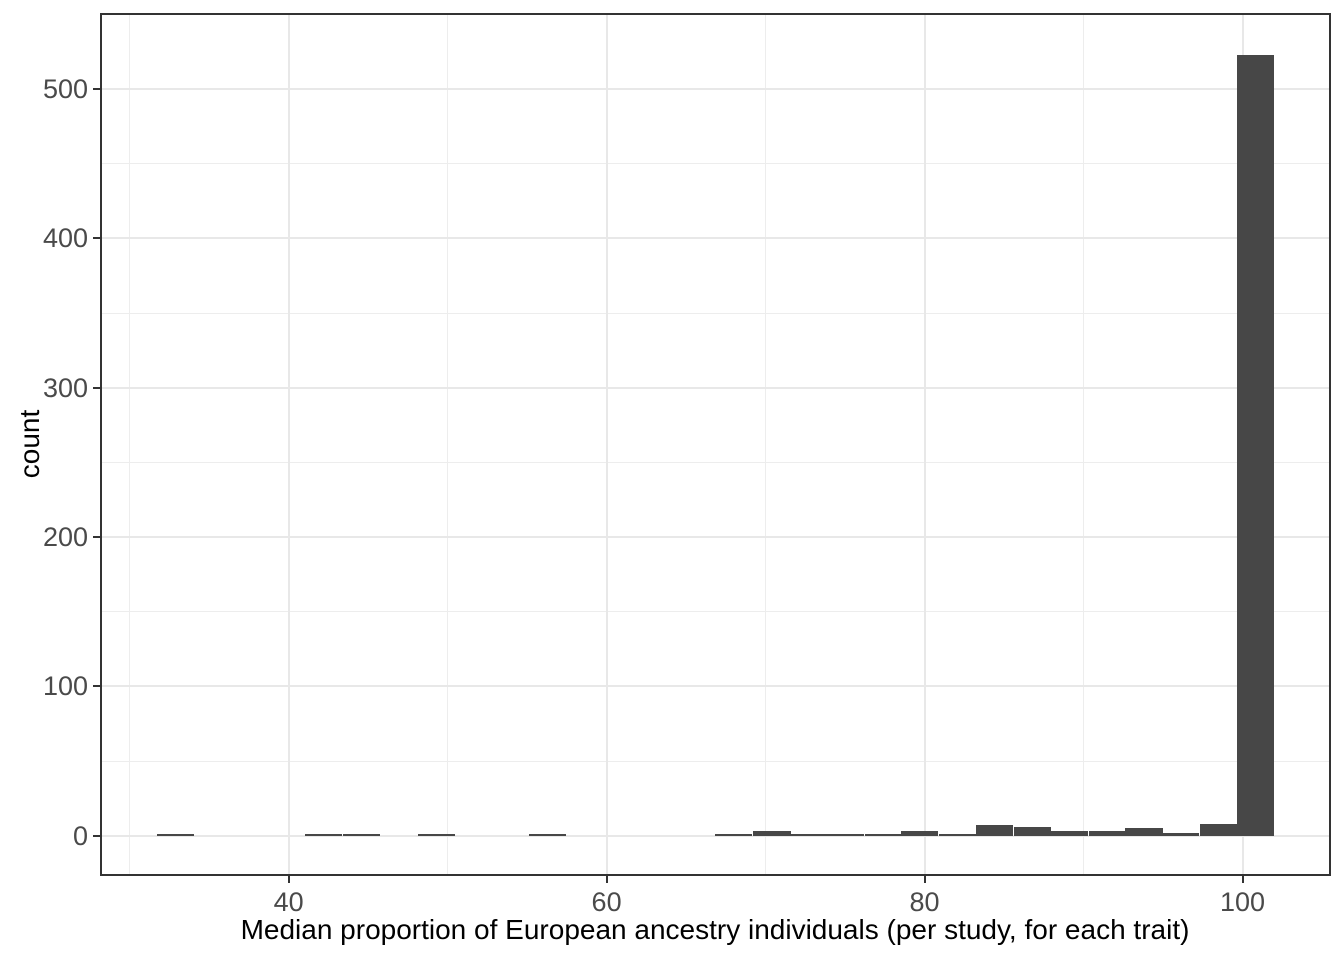 The width and height of the screenshot is (1344, 960). What do you see at coordinates (65, 686) in the screenshot?
I see `y-tick-label: 100` at bounding box center [65, 686].